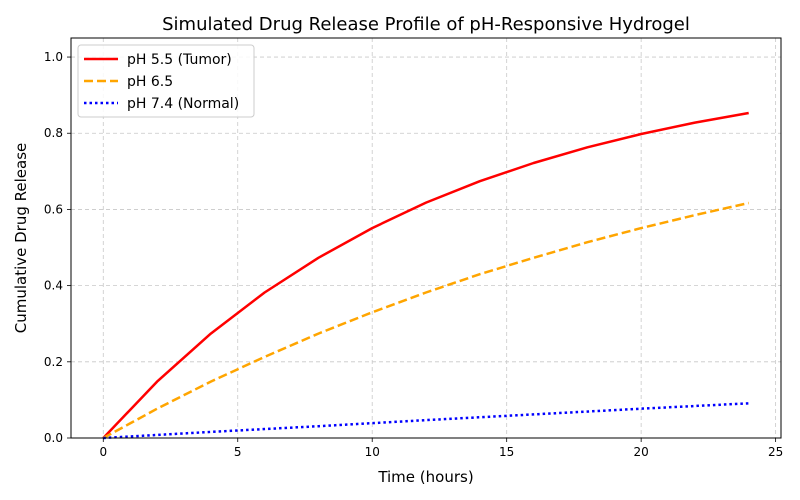 The width and height of the screenshot is (800, 500). I want to click on legend-label-0: pH 5.5 (Tumor), so click(179, 60).